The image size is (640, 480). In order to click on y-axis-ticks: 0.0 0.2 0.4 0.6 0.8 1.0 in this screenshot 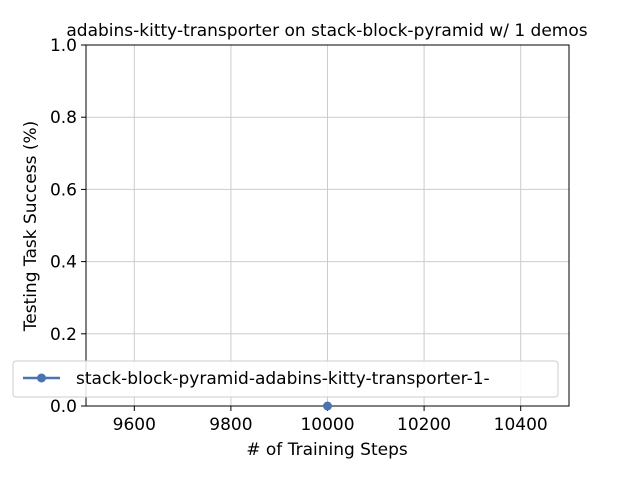, I will do `click(68, 226)`.